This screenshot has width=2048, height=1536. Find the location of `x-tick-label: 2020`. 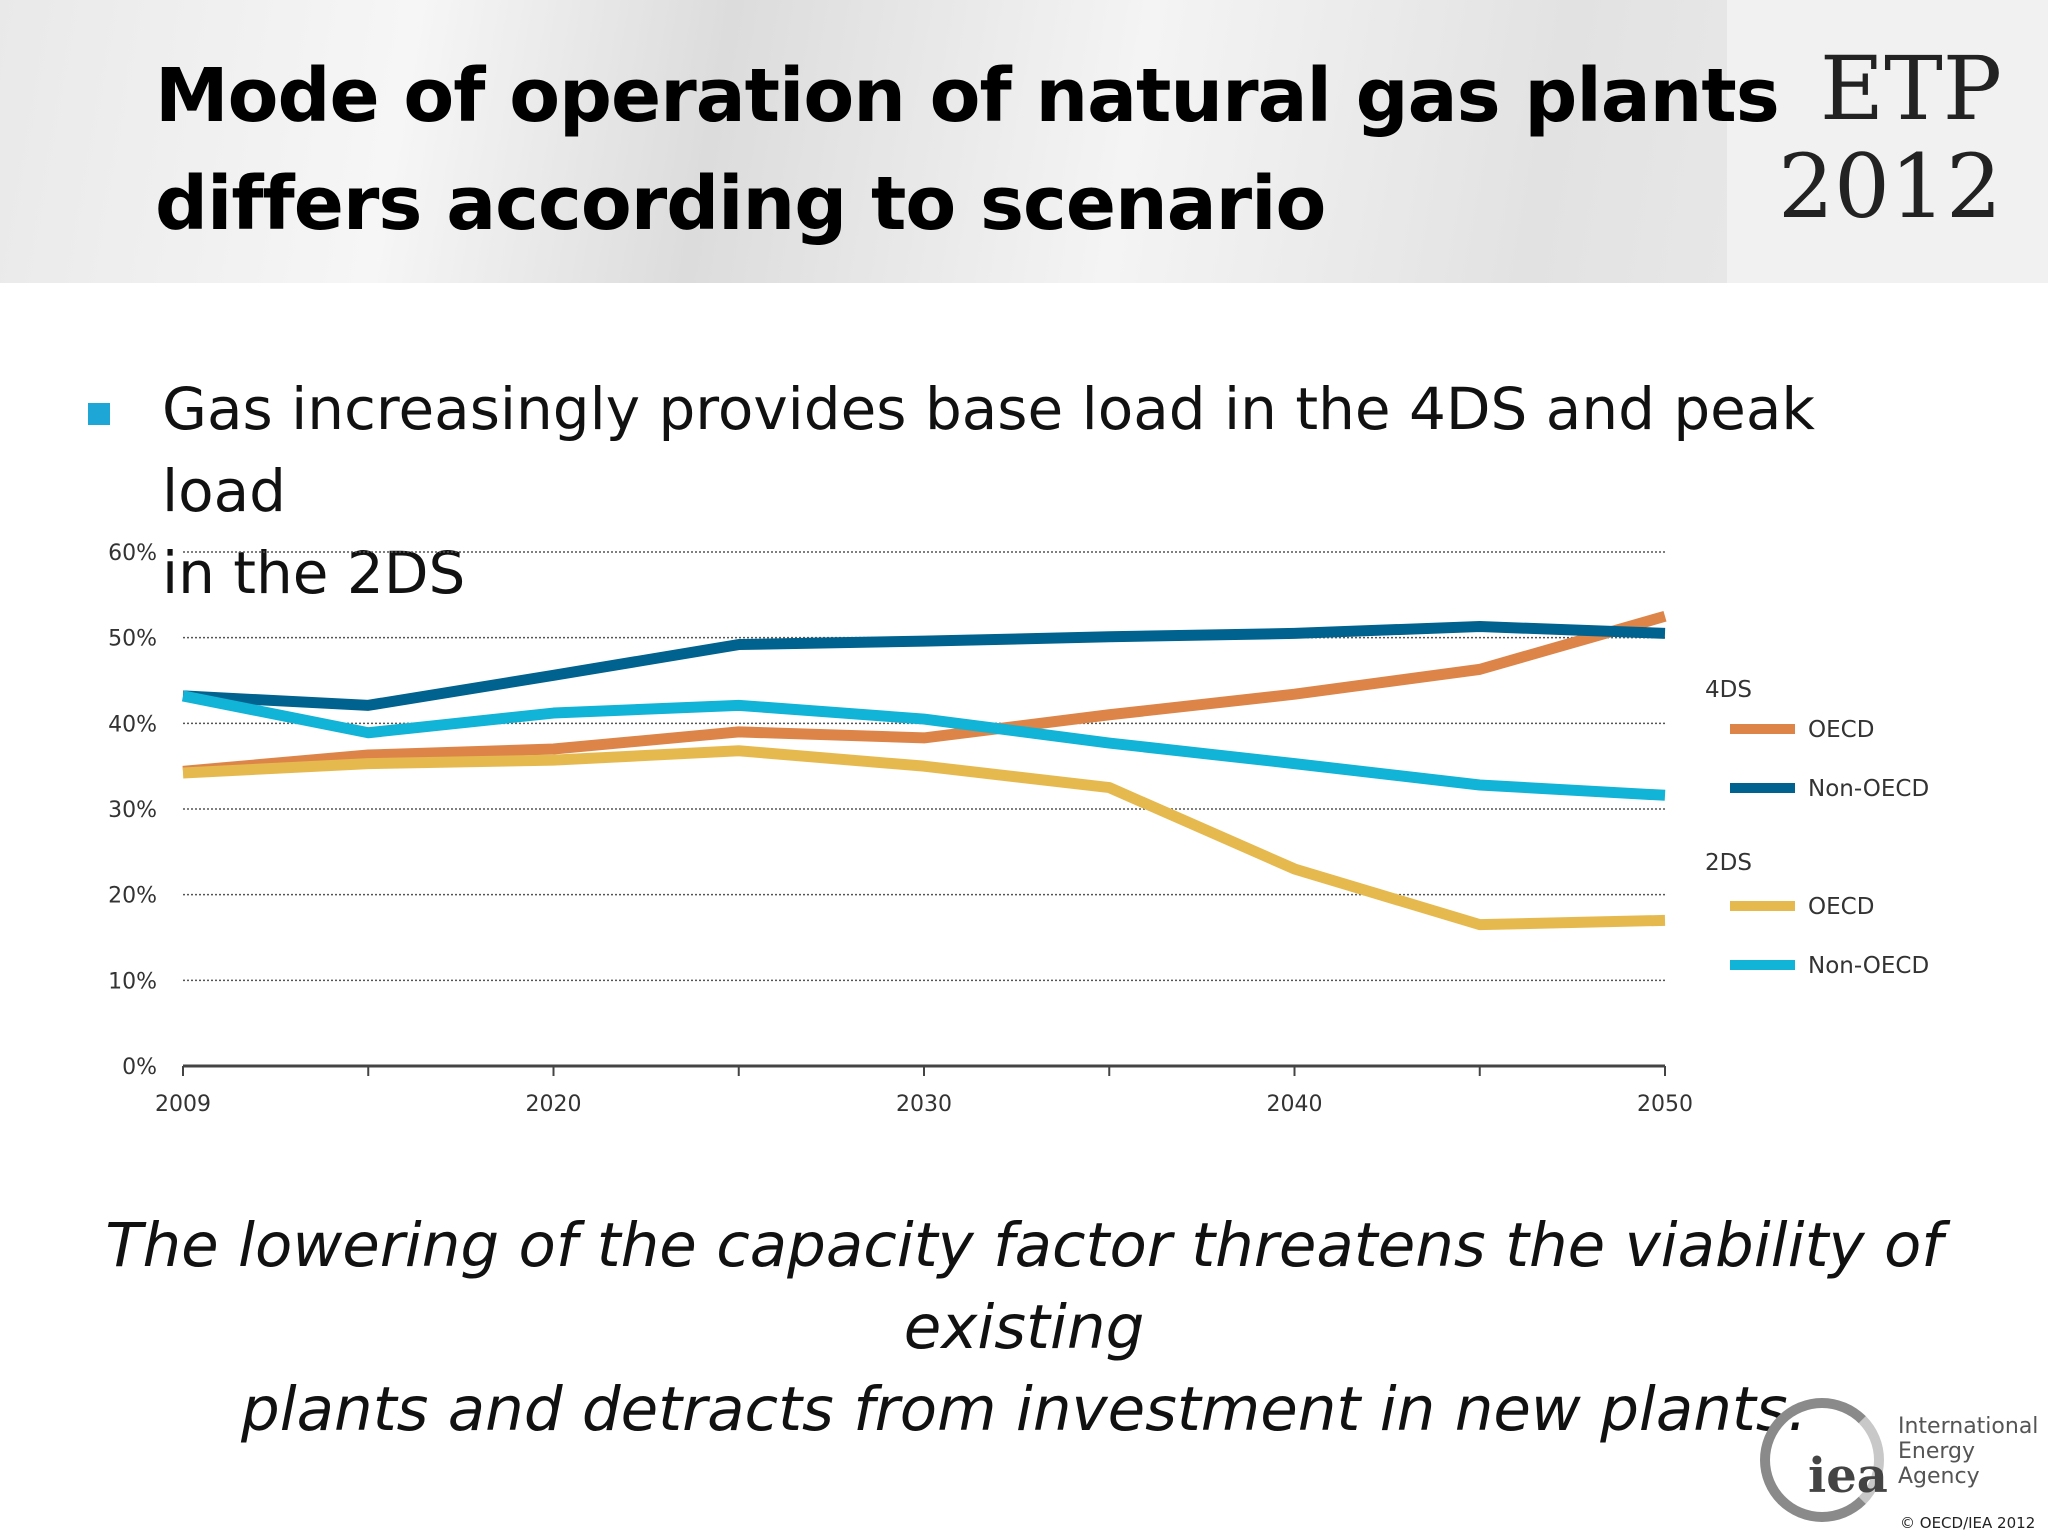

x-tick-label: 2020 is located at coordinates (554, 1104).